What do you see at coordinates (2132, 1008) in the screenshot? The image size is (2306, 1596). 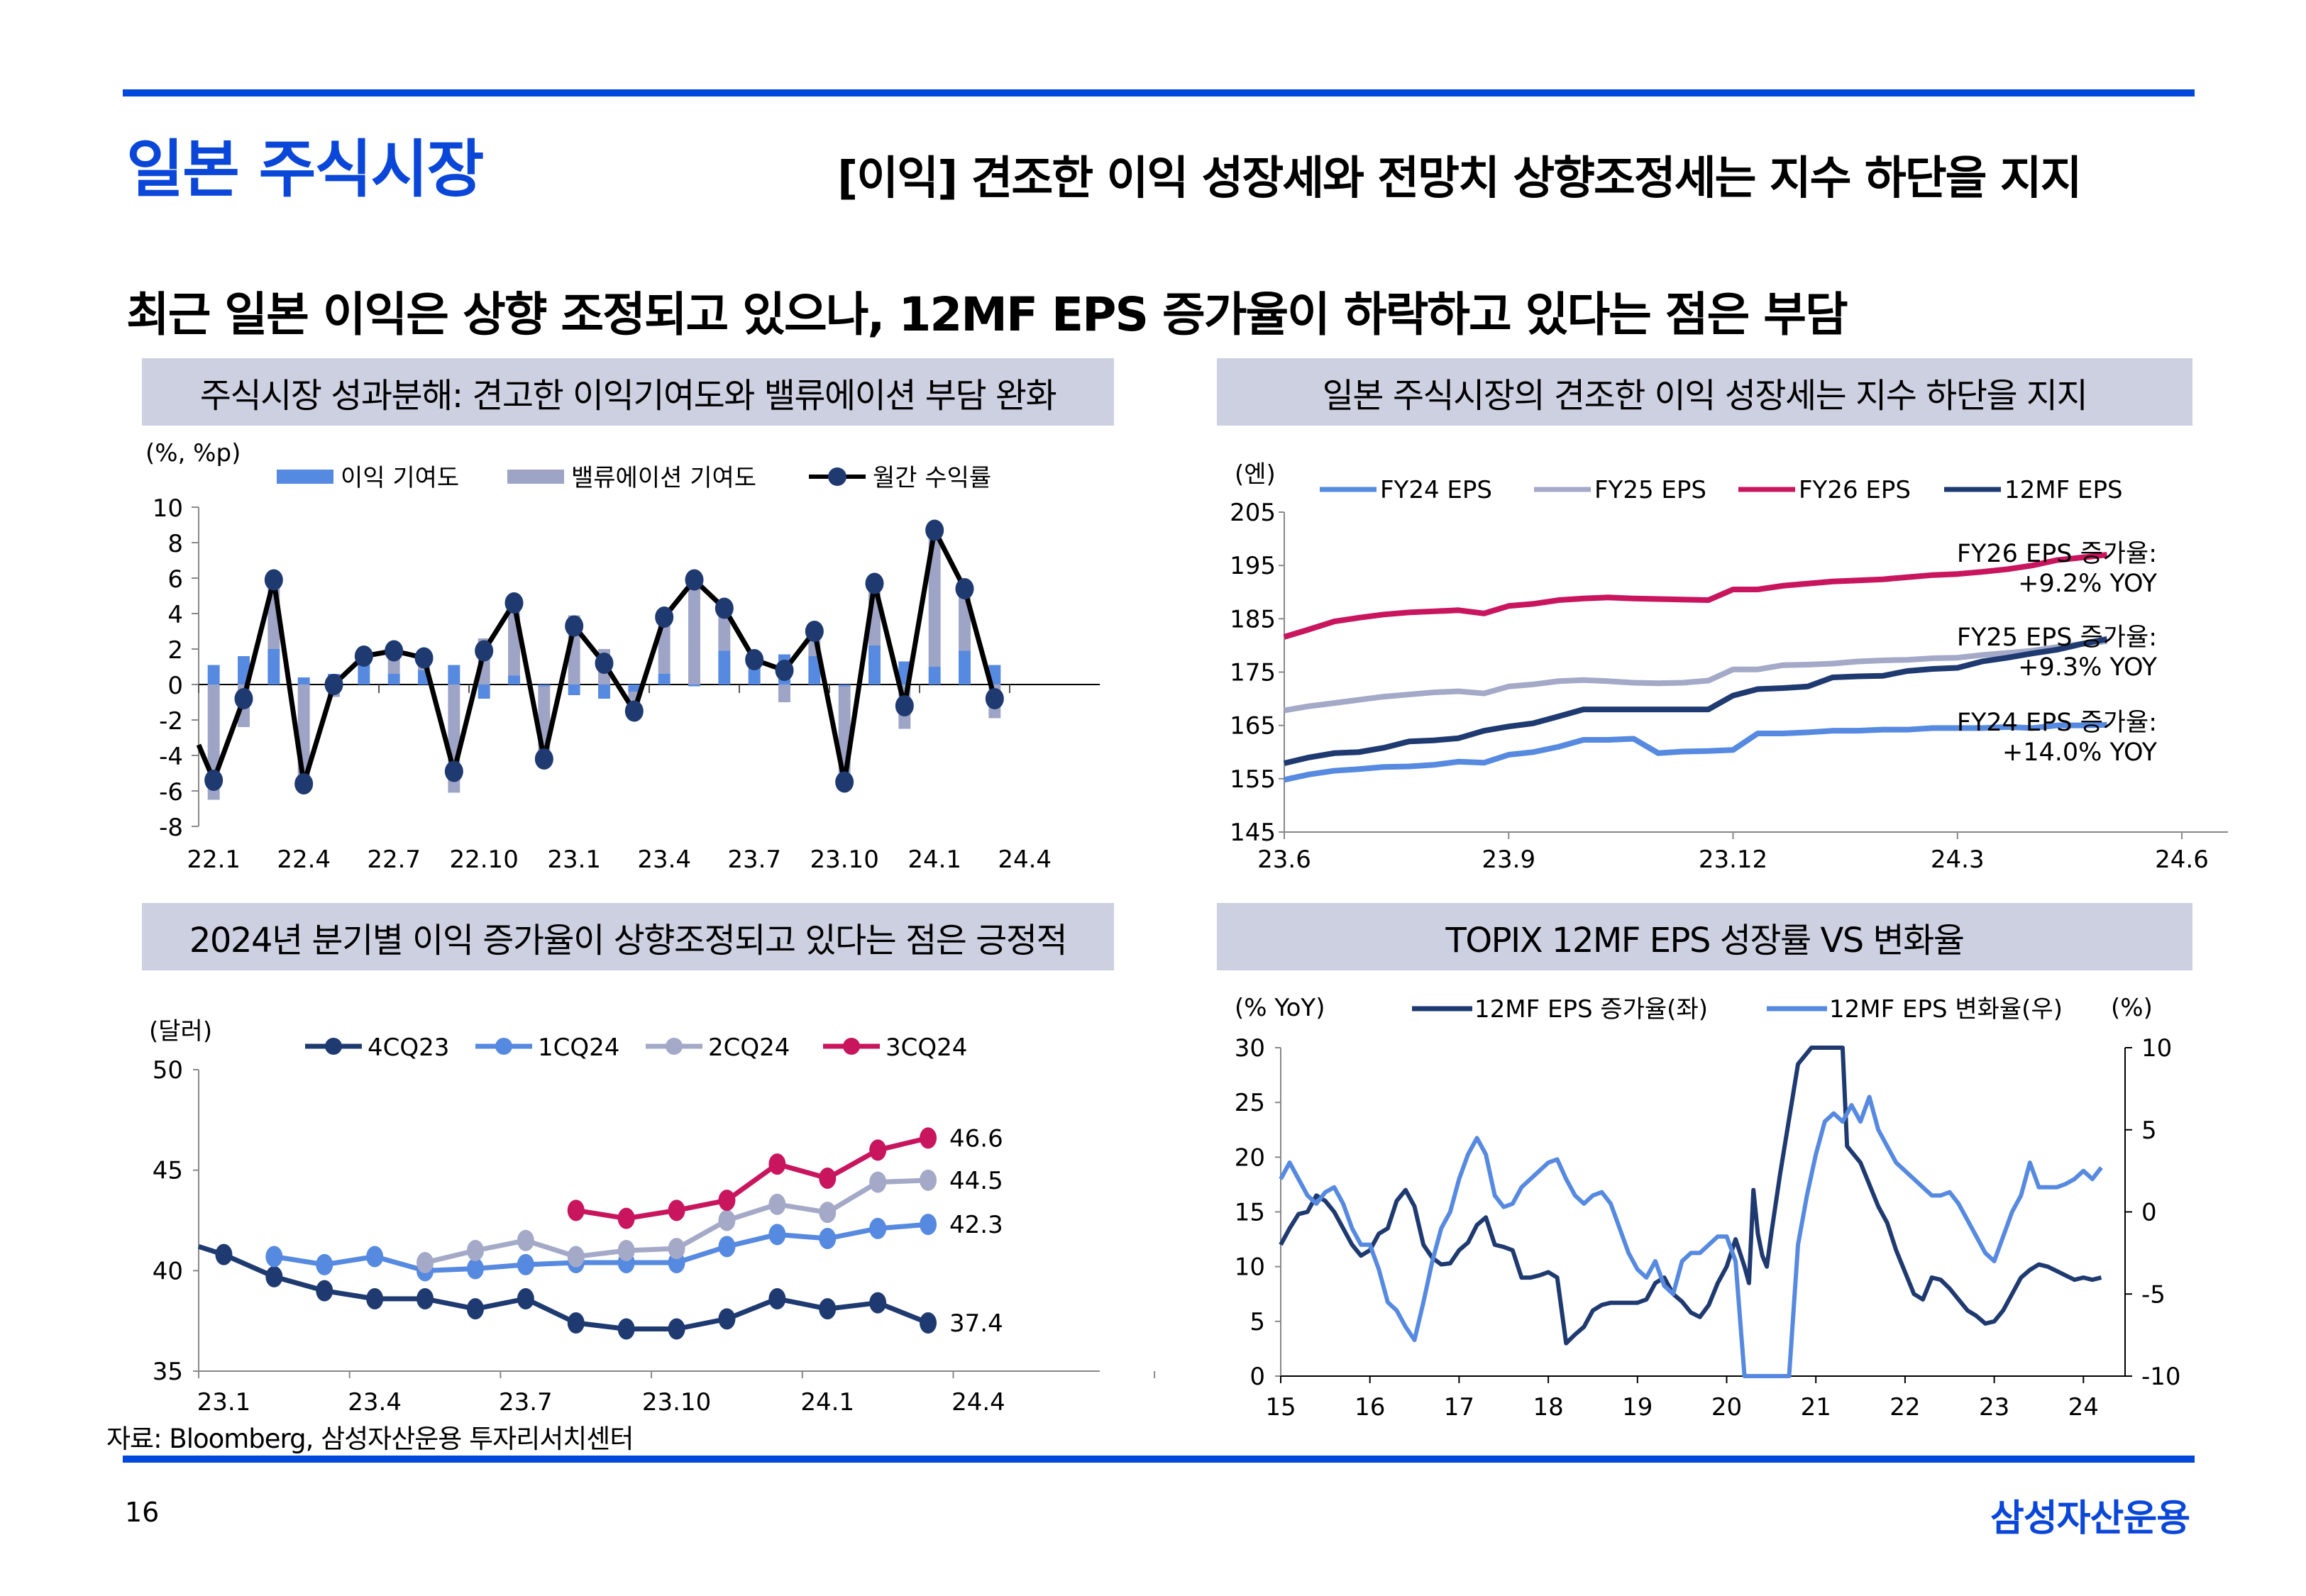 I see `right-axis-unit-label: (%)` at bounding box center [2132, 1008].